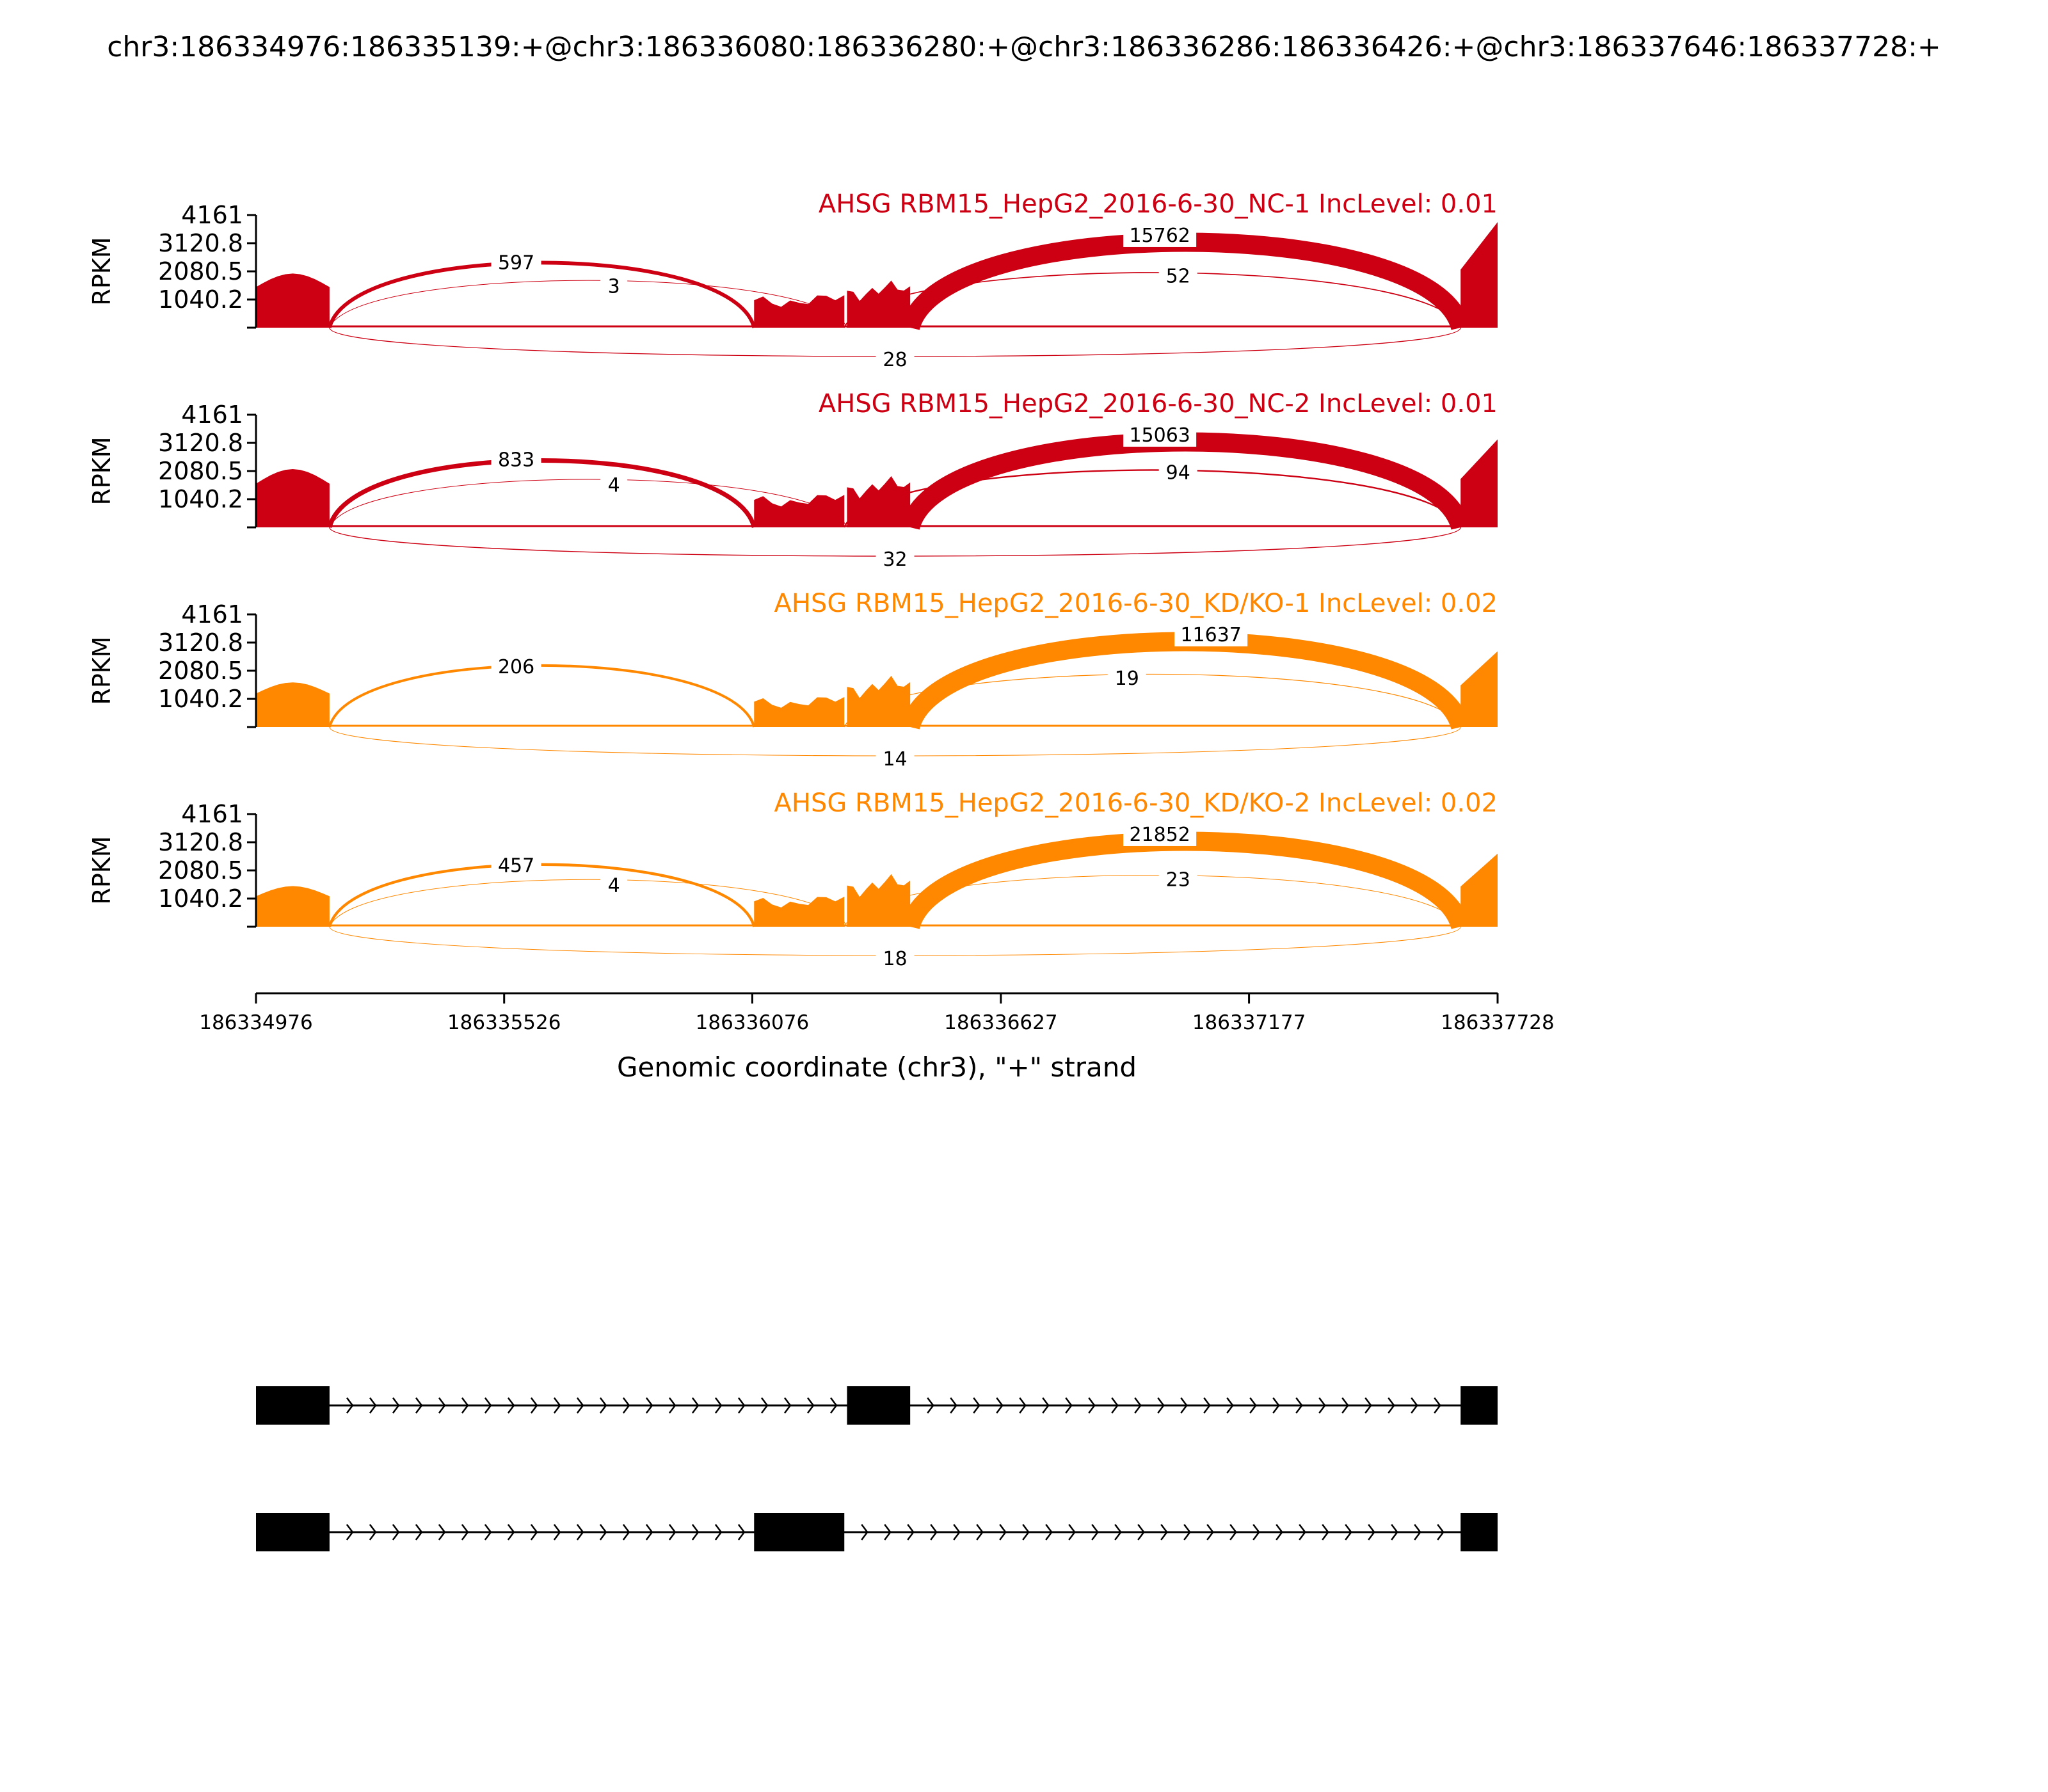 Image resolution: width=2048 pixels, height=1792 pixels. I want to click on y-axis-label: RPKM, so click(102, 870).